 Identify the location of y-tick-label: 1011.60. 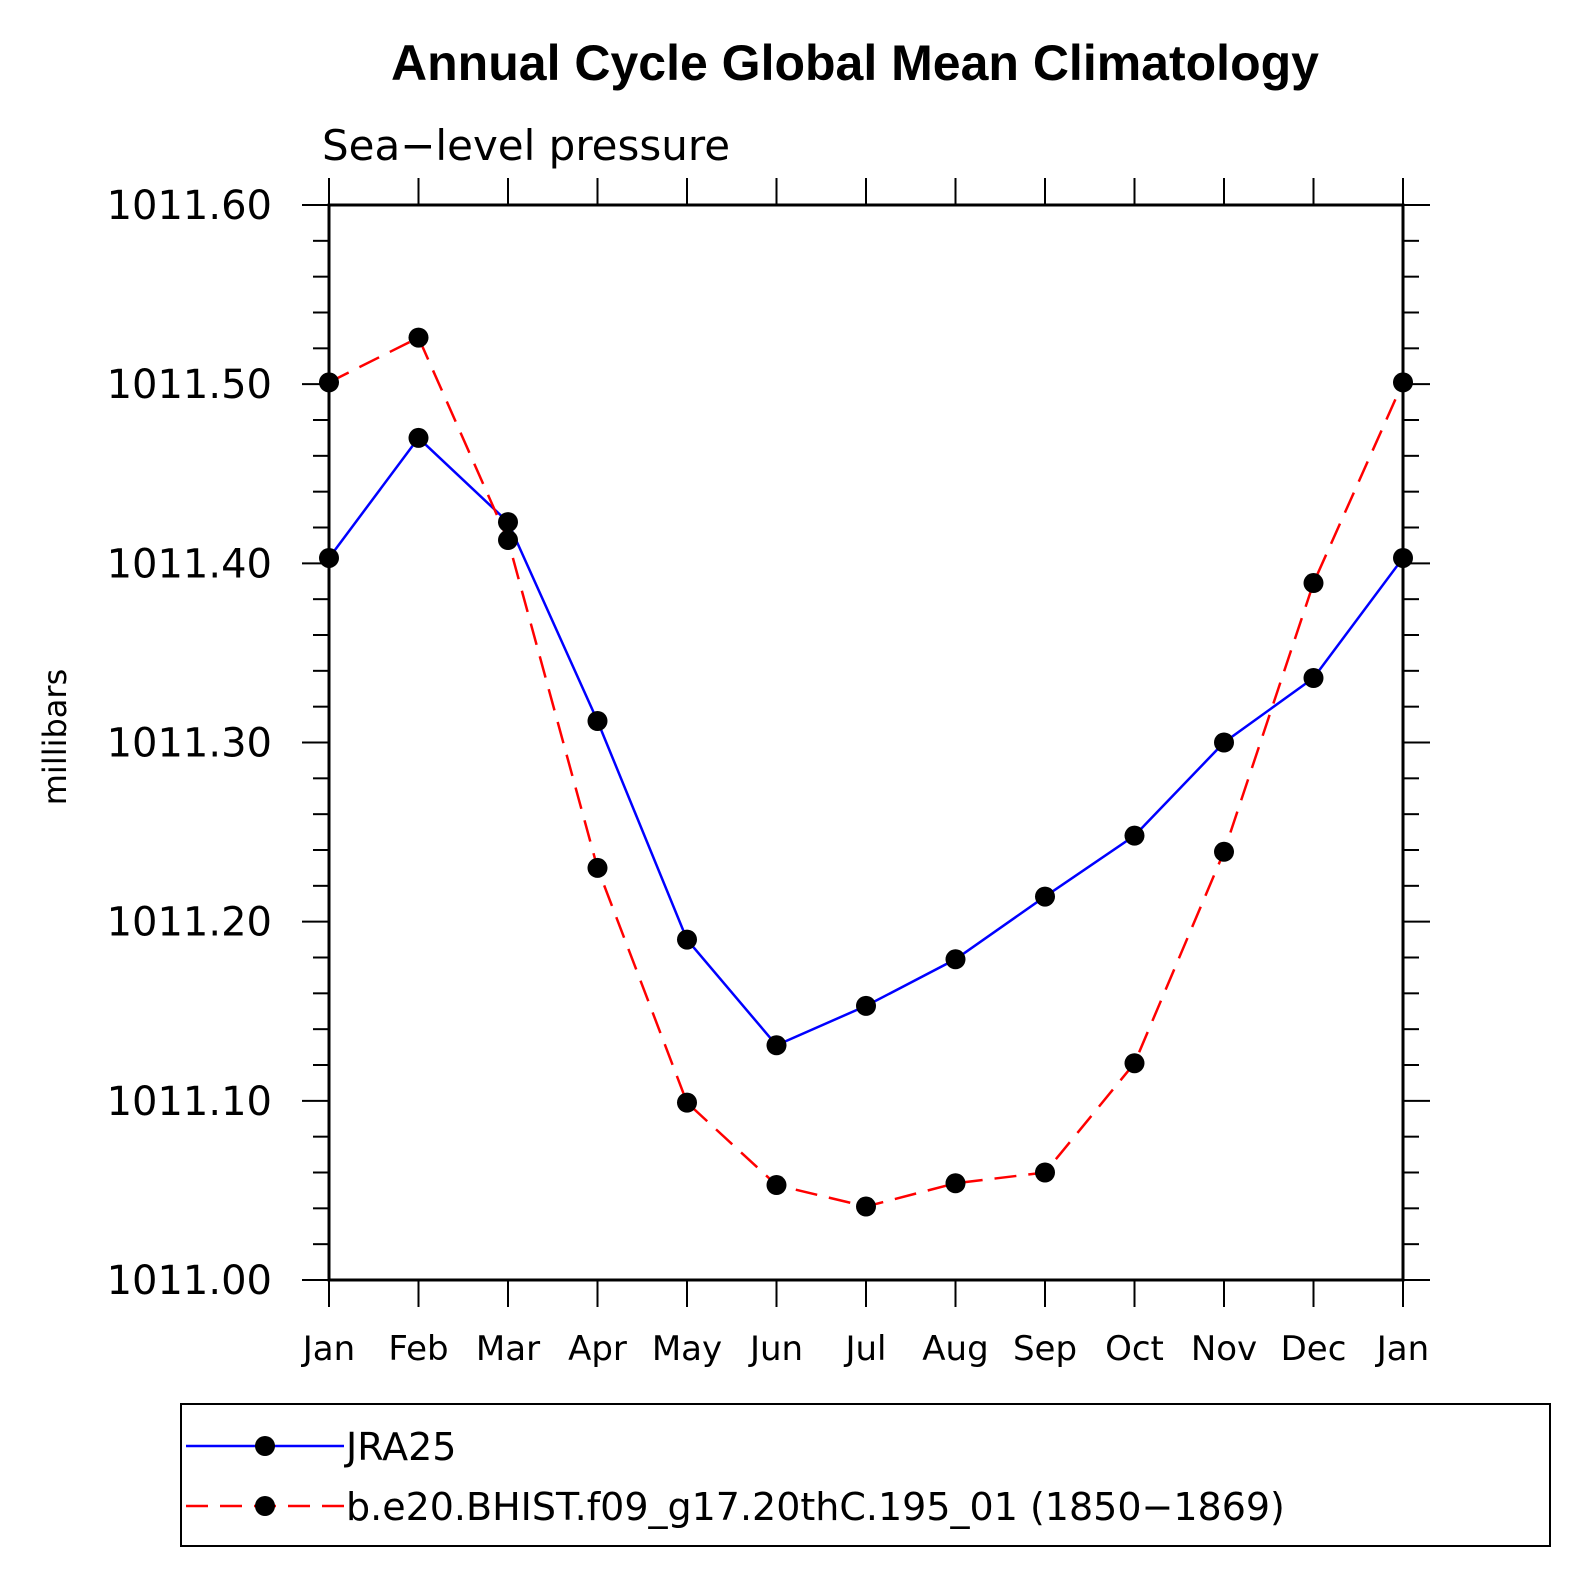
(189, 206).